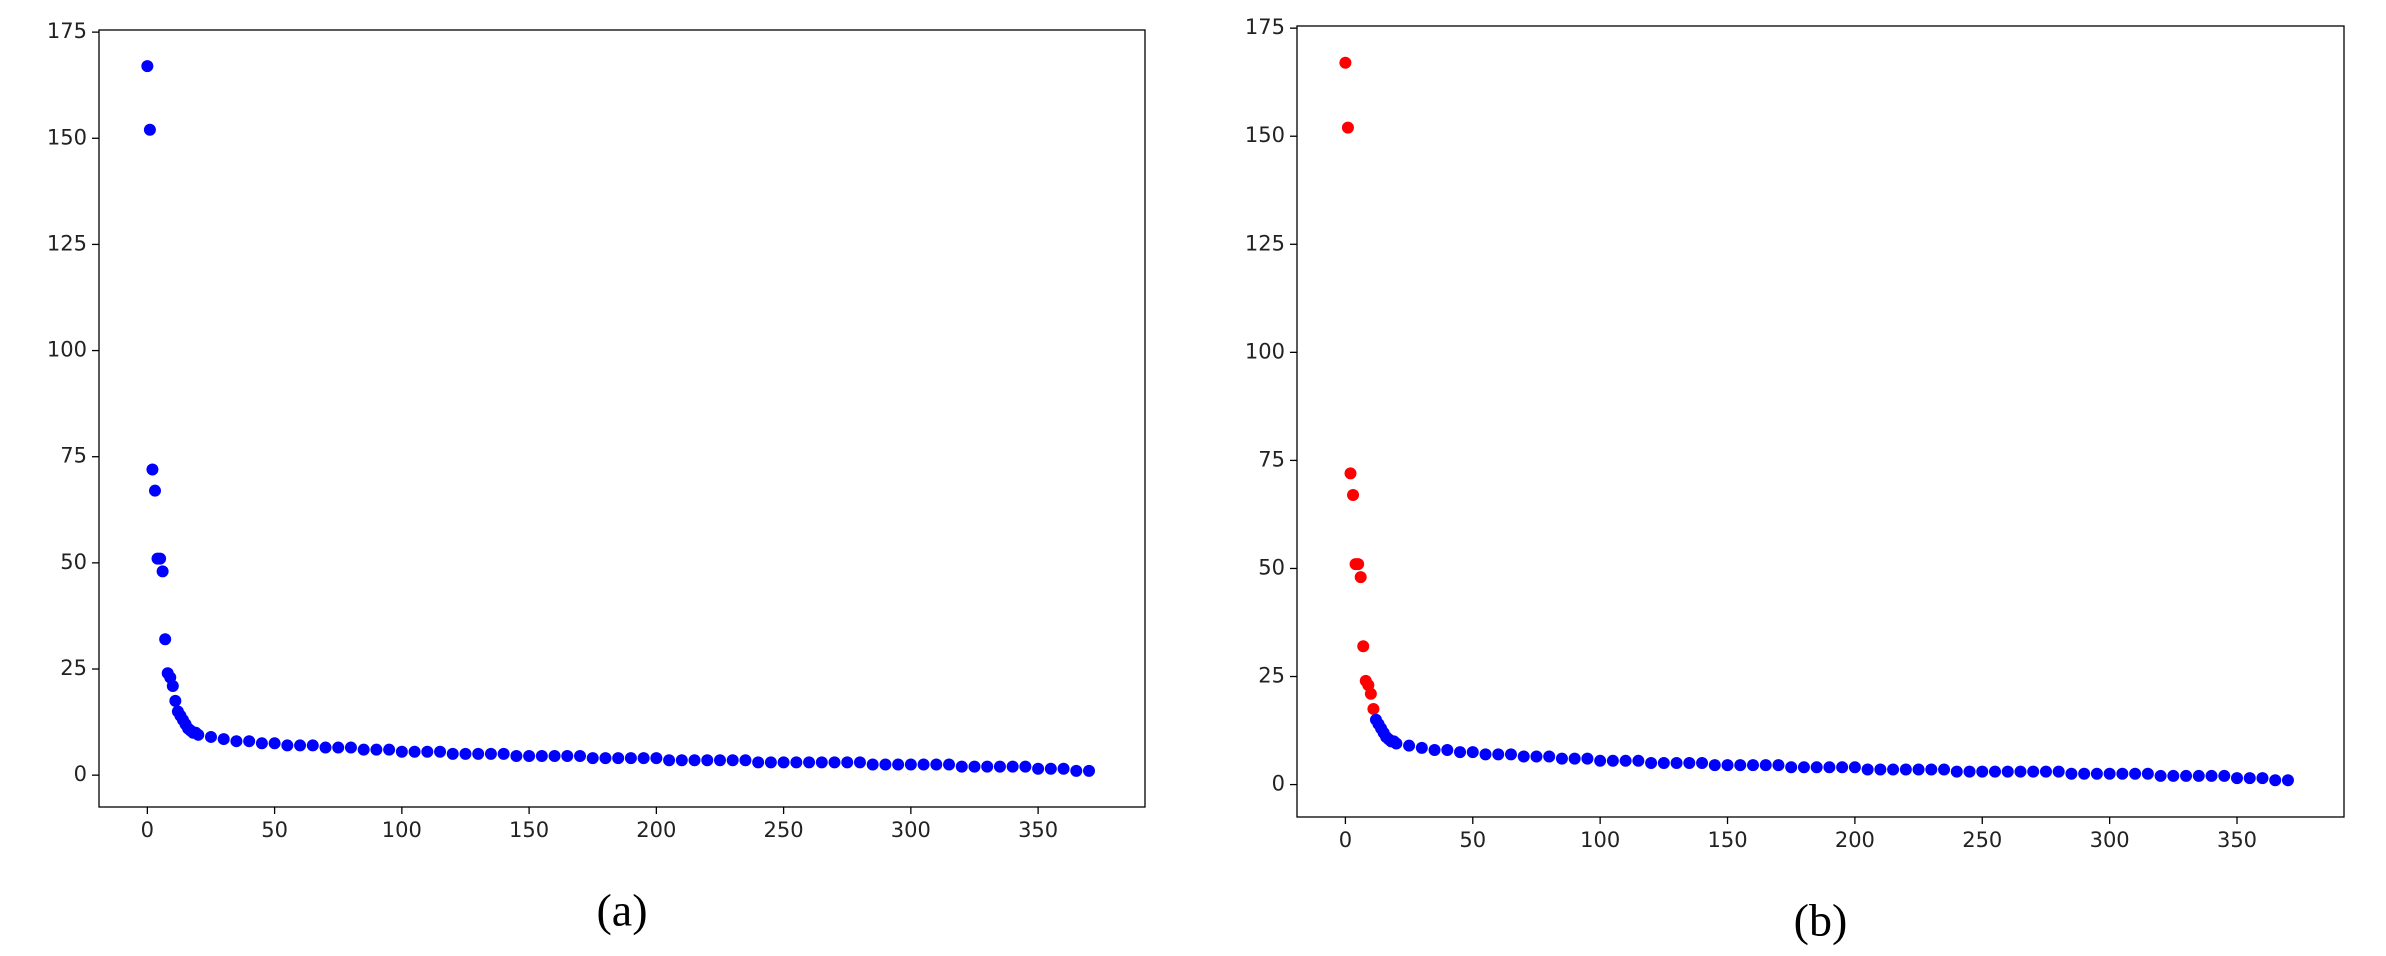 This screenshot has width=2386, height=956. Describe the element at coordinates (1271, 676) in the screenshot. I see `y-tick-label: 25` at that location.